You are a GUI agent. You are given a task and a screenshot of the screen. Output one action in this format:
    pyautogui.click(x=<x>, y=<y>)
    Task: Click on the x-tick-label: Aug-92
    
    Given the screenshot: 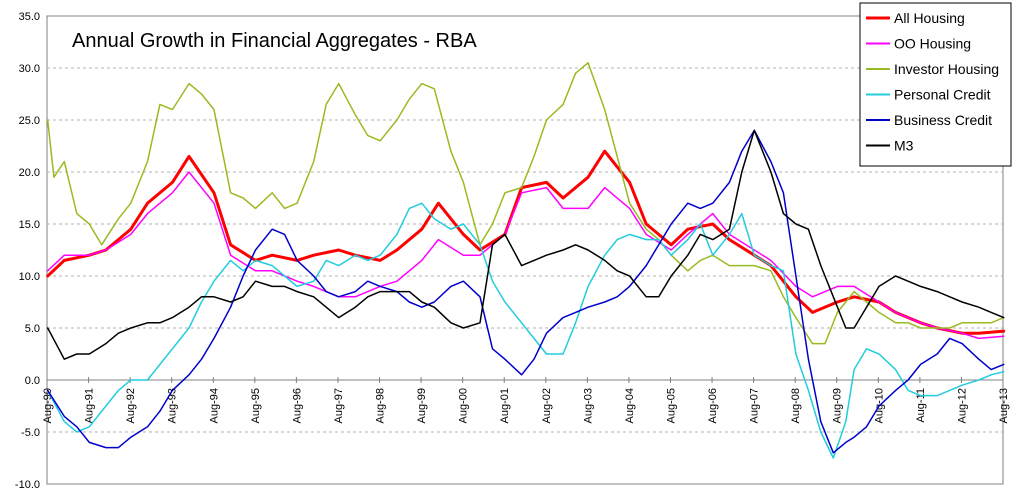 What is the action you would take?
    pyautogui.click(x=131, y=405)
    